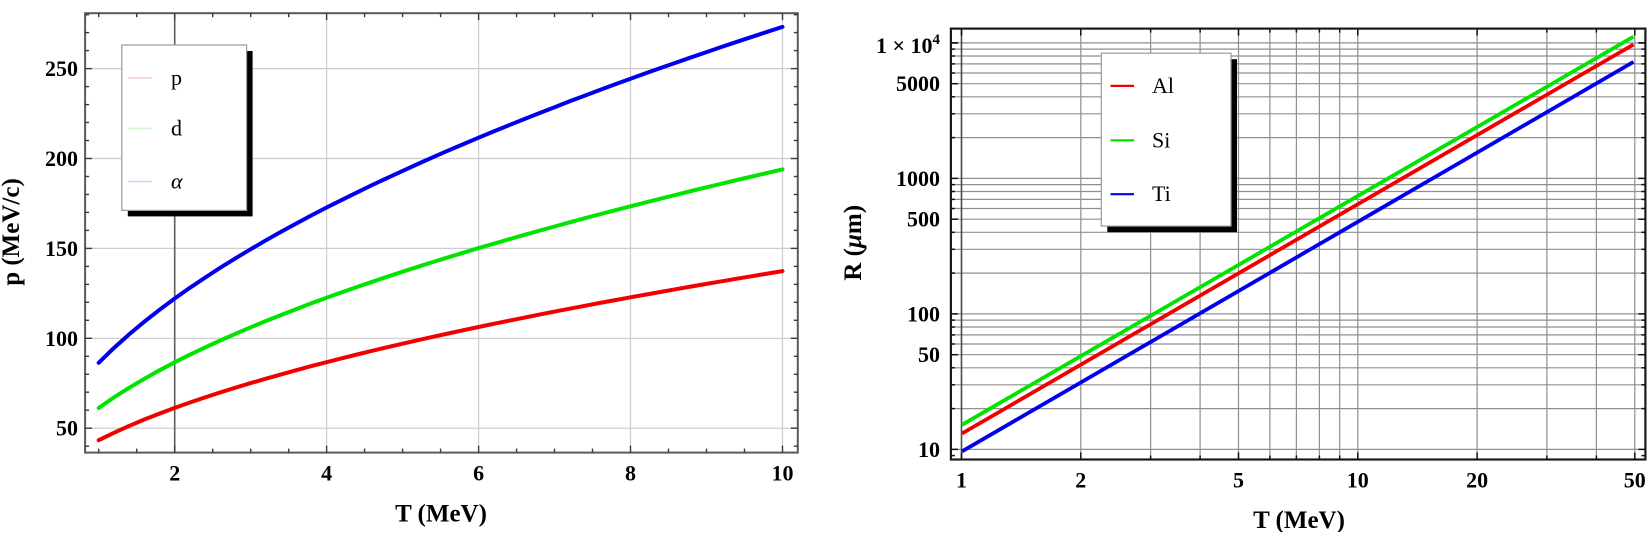 Image resolution: width=1651 pixels, height=537 pixels. I want to click on svg-text: Ti, so click(1161, 193).